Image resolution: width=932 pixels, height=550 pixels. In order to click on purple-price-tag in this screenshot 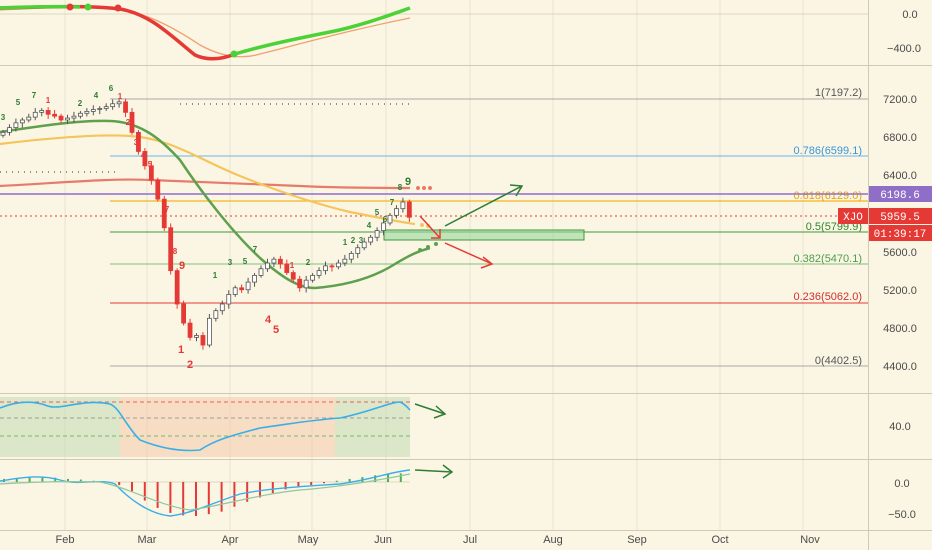, I will do `click(900, 194)`.